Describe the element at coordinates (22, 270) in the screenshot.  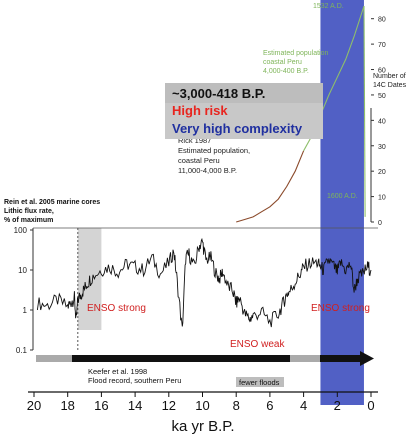
I see `y-axis-tick-label: 10` at that location.